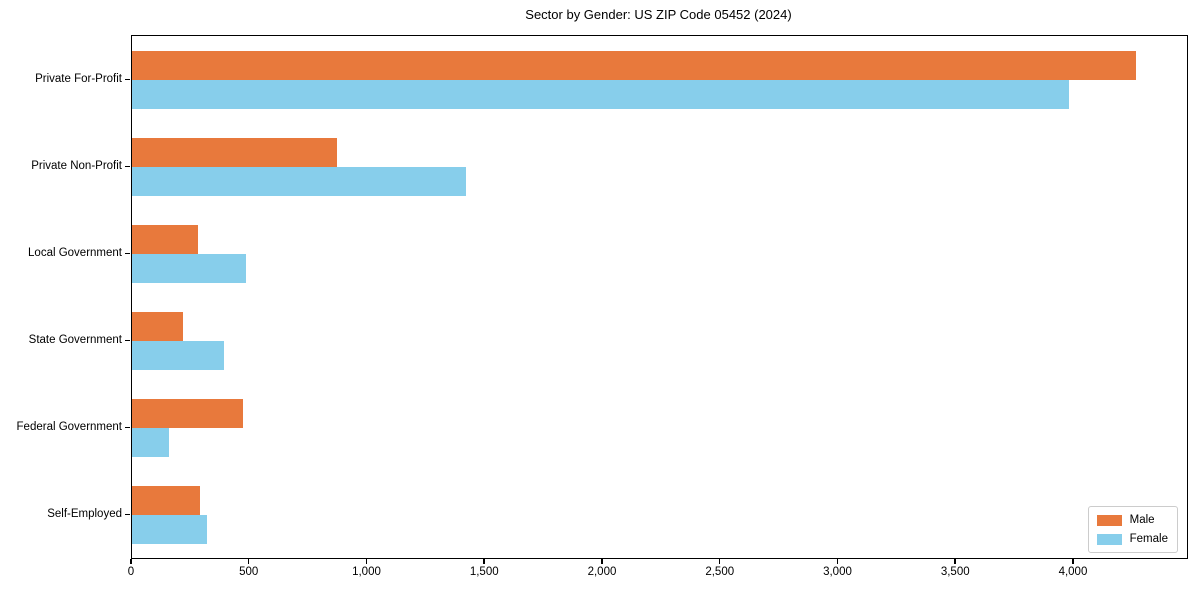 This screenshot has height=600, width=1200. I want to click on bar-male-federal-government, so click(187, 413).